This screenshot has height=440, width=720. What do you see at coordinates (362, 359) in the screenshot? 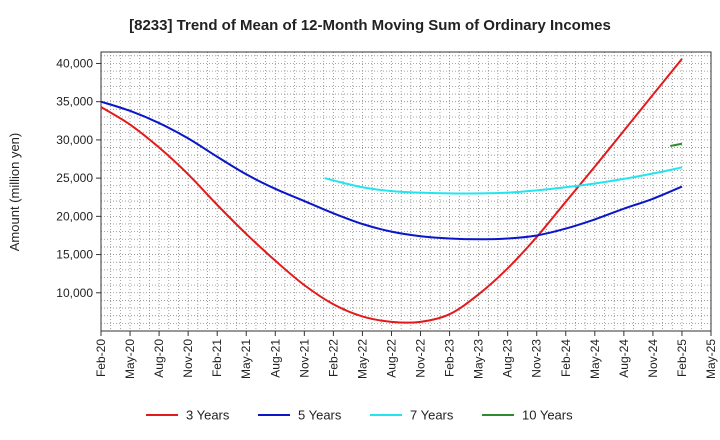
I see `x-tick-label: May-22` at bounding box center [362, 359].